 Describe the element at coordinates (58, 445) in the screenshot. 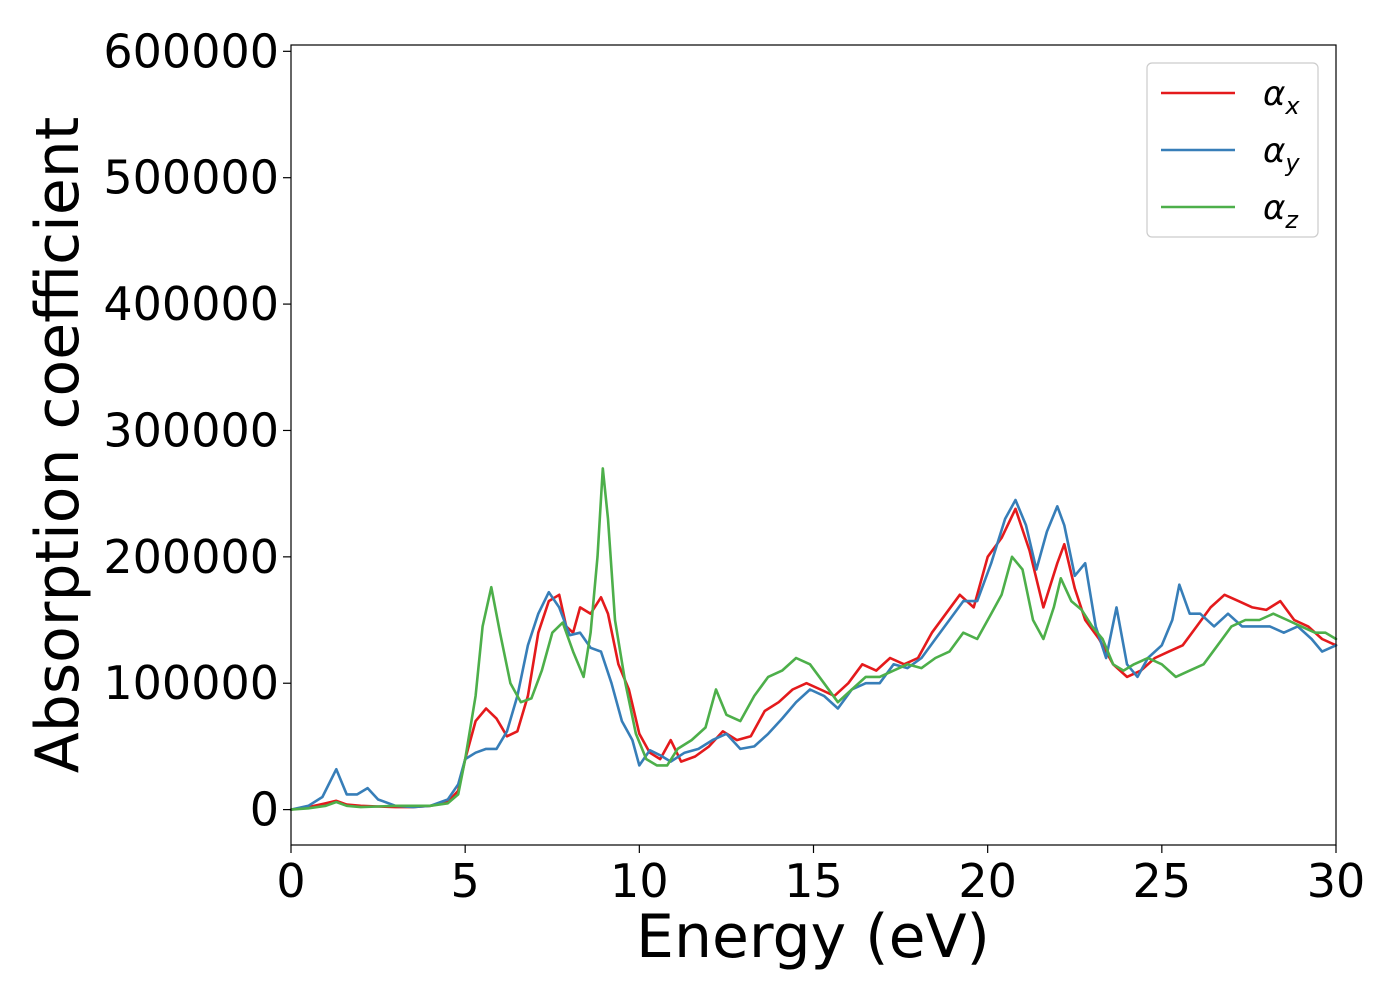

I see `y-axis-title: Absorption coefficient` at that location.